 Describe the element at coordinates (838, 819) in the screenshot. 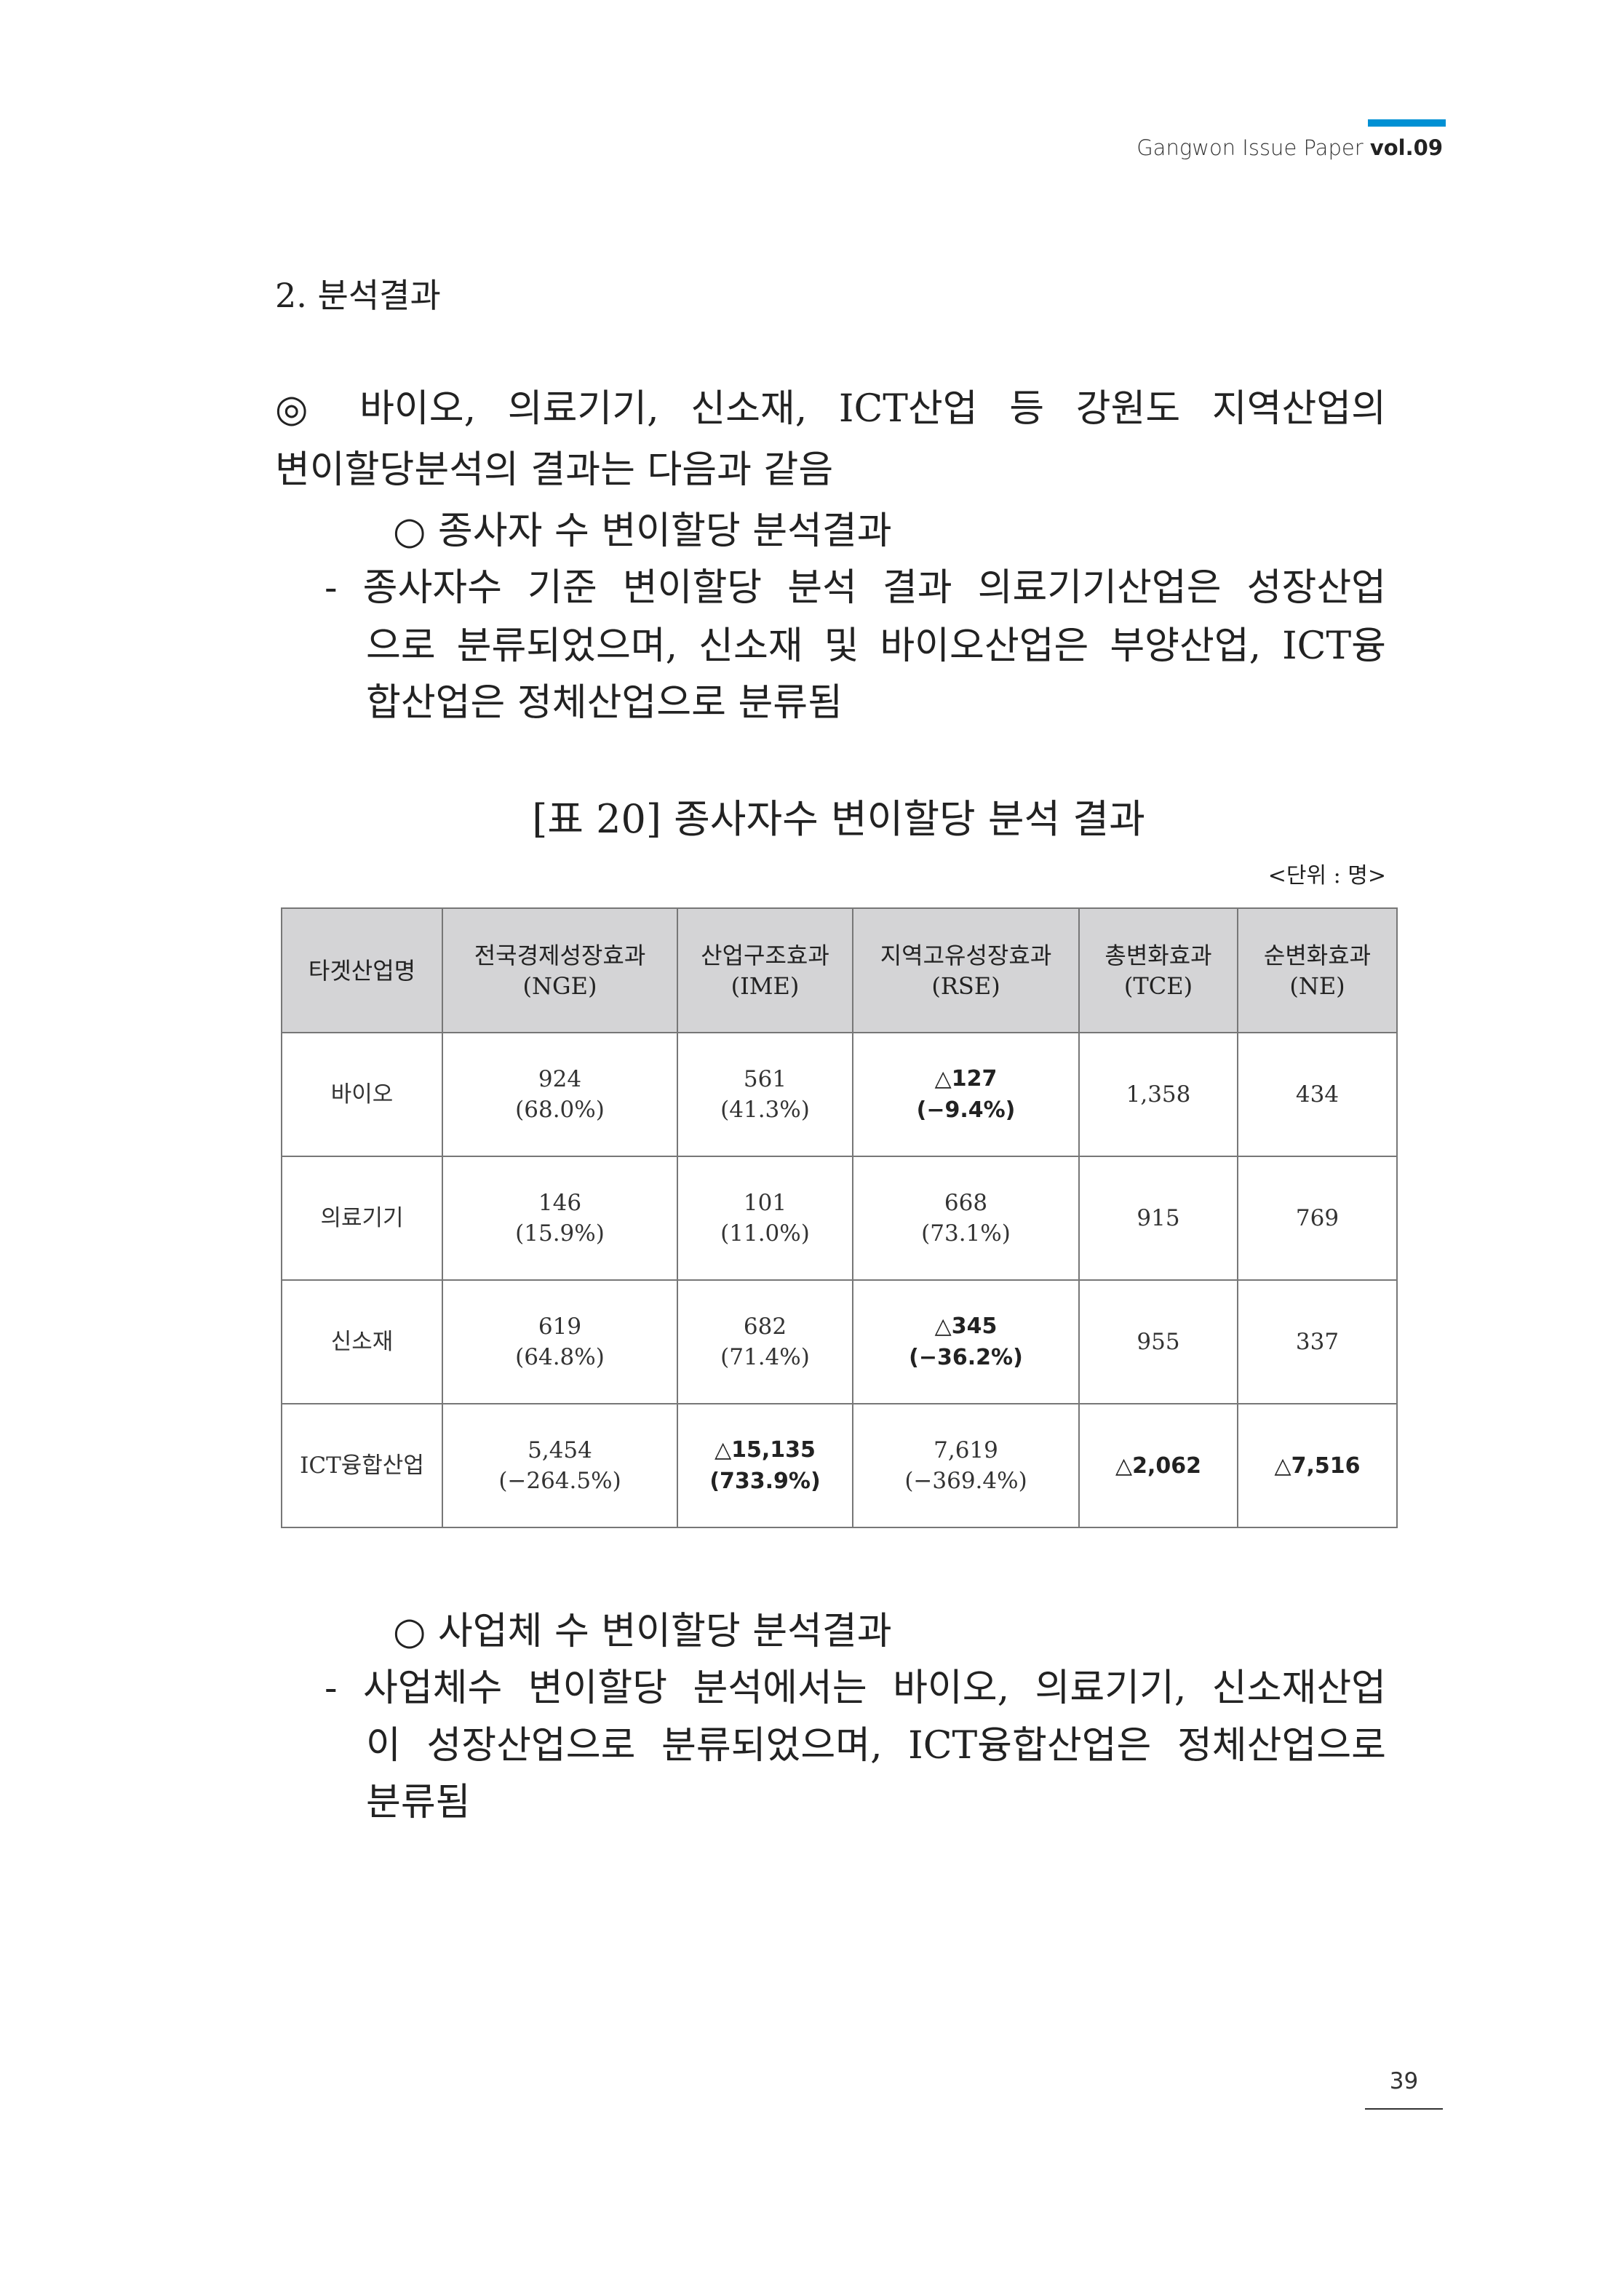

I see `table-caption: [표 20] 종사자수 변이할당 분석 결과` at that location.